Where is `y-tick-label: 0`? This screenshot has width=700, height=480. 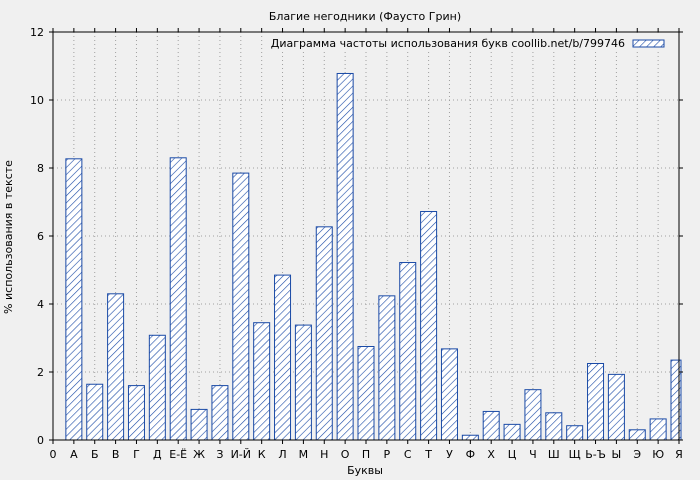
y-tick-label: 0 is located at coordinates (40, 440).